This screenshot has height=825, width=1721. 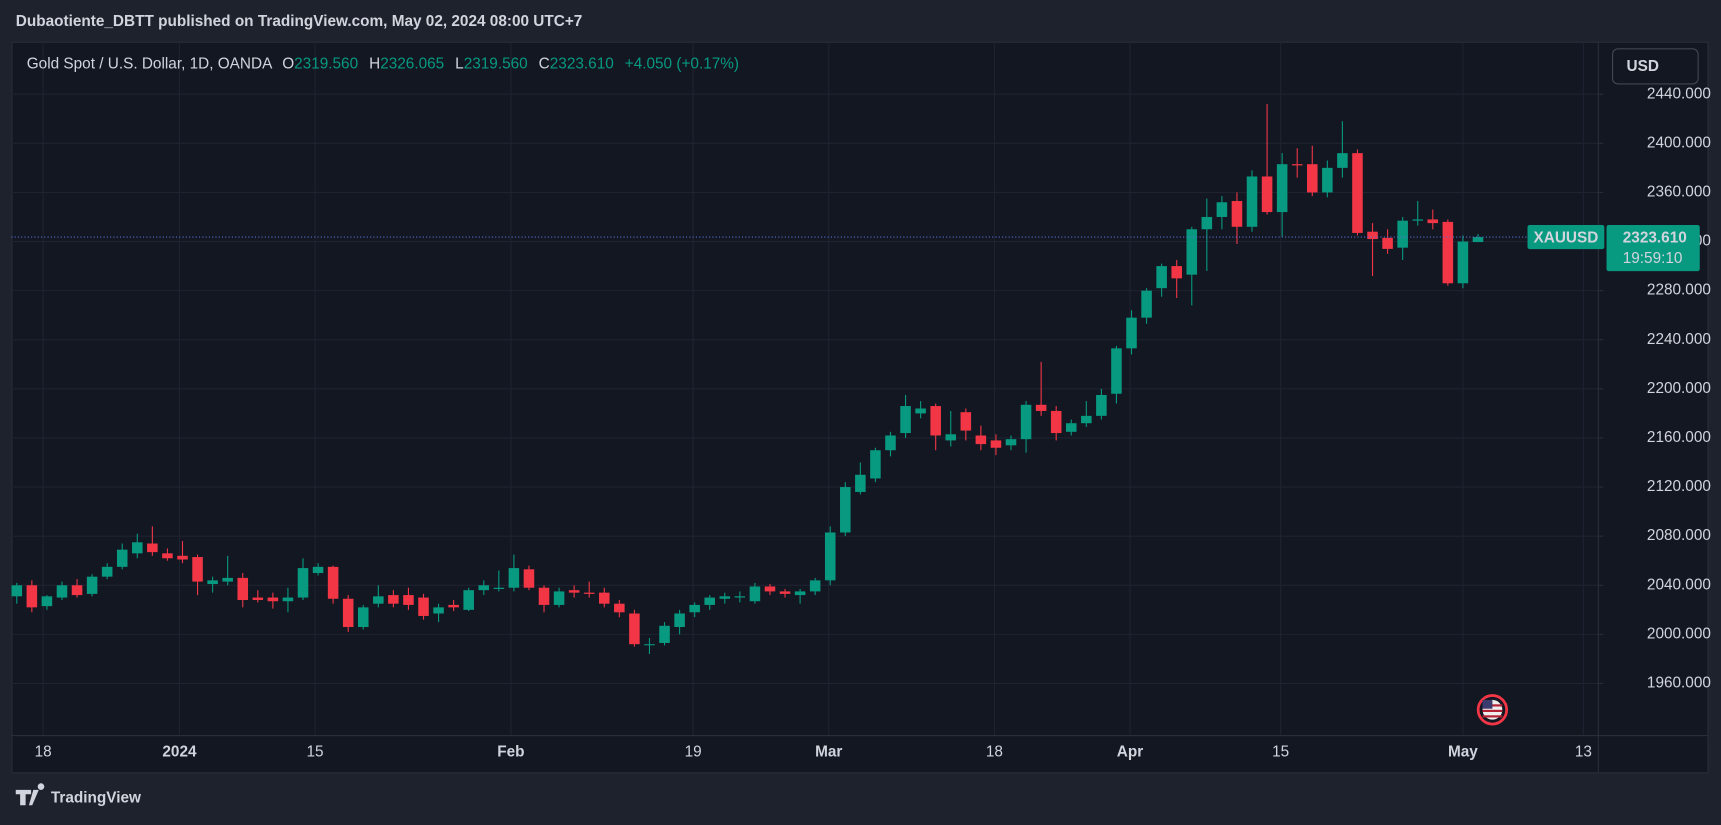 I want to click on event-flag, so click(x=1492, y=710).